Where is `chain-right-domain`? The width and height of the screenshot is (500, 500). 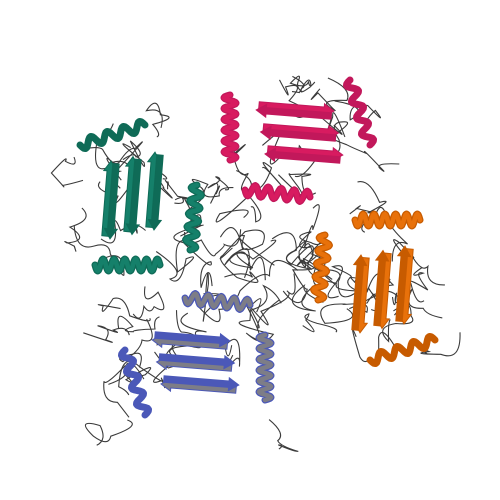 chain-right-domain is located at coordinates (374, 288).